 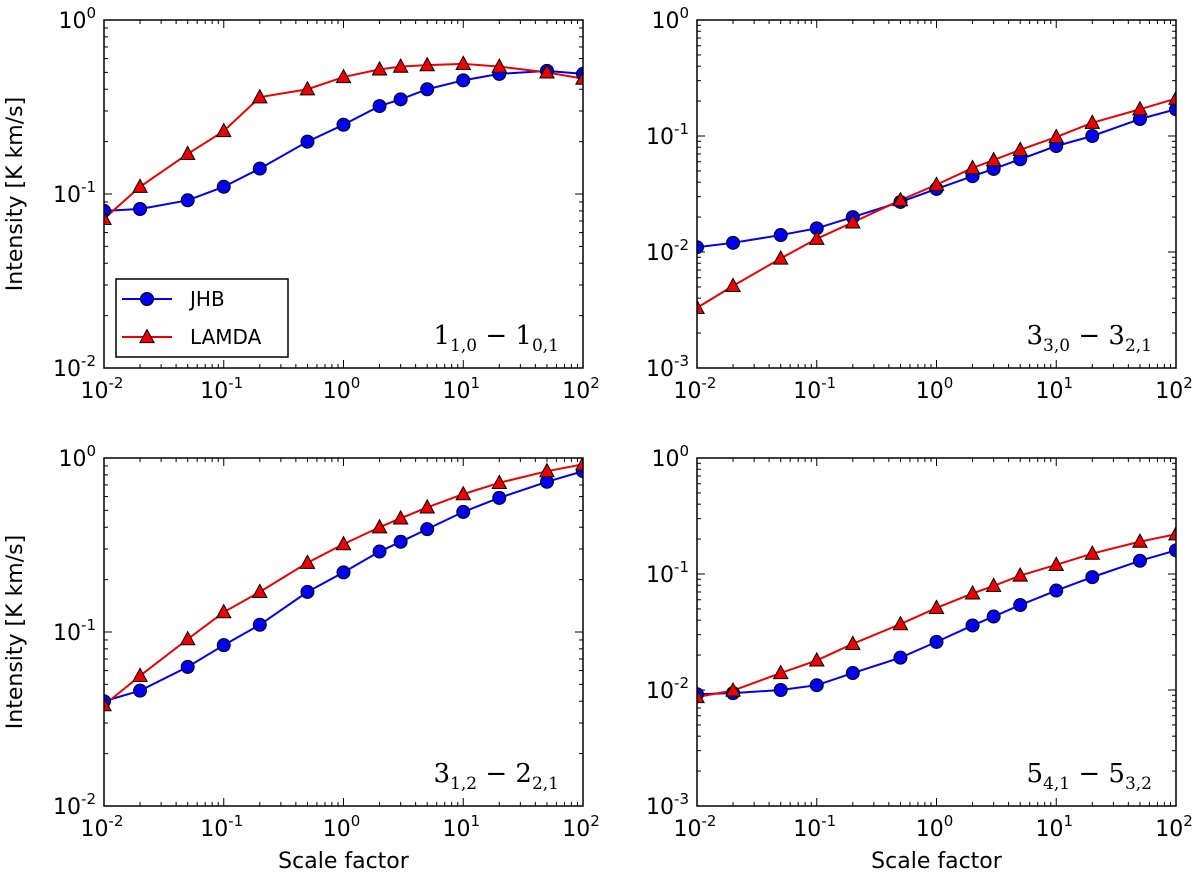 I want to click on transition-lower-level: 1, so click(x=523, y=336).